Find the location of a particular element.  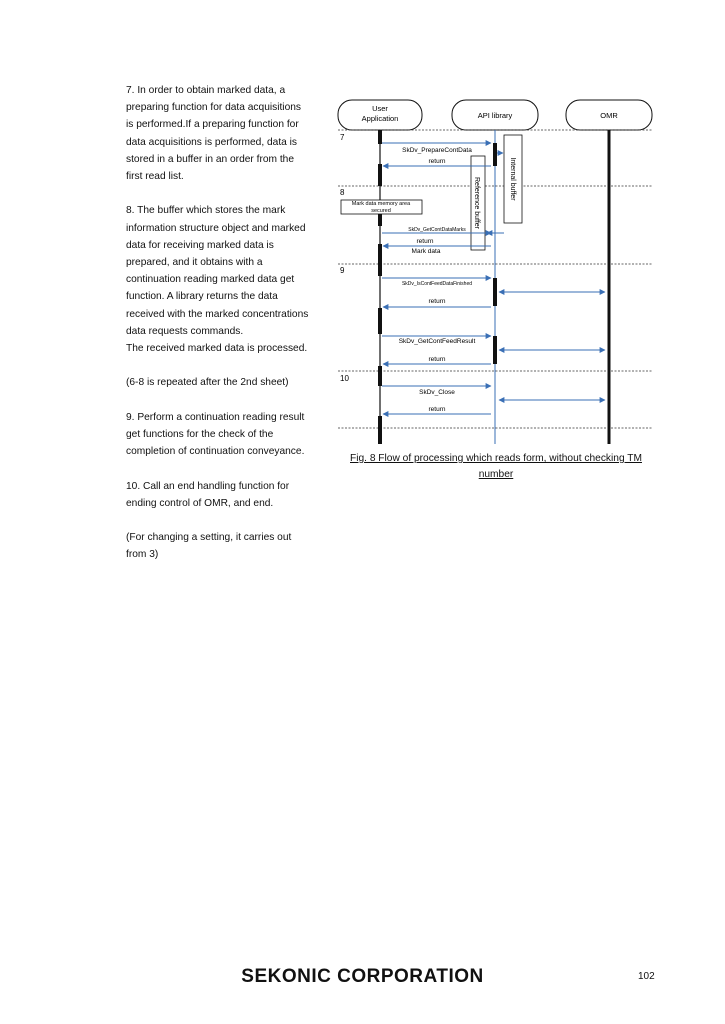

page-number: 102 is located at coordinates (646, 976).